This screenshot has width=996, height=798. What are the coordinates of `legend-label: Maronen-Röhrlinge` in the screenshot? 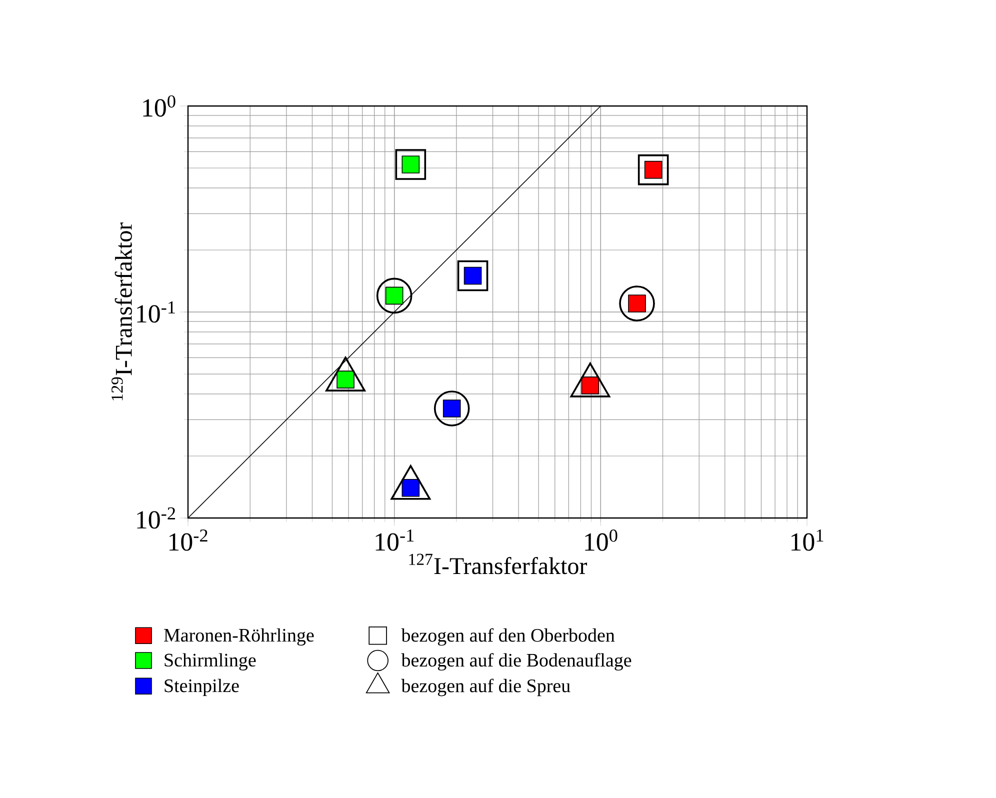 It's located at (239, 637).